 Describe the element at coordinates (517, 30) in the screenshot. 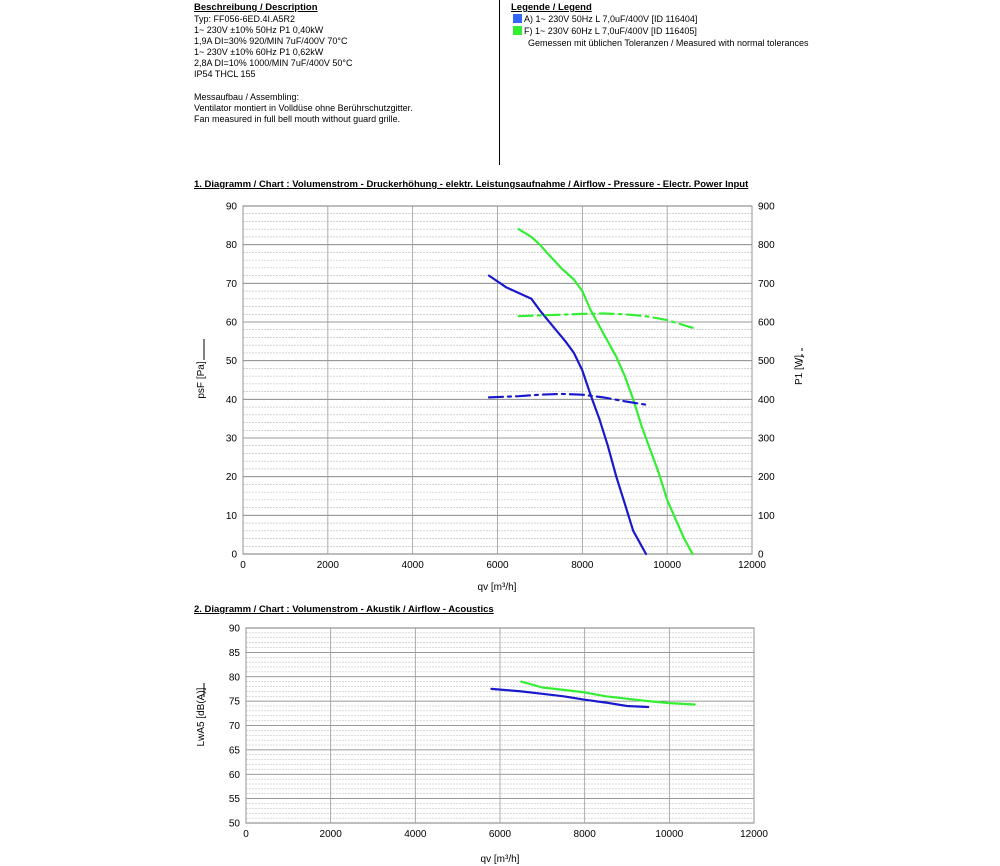

I see `legend-swatch-f` at that location.